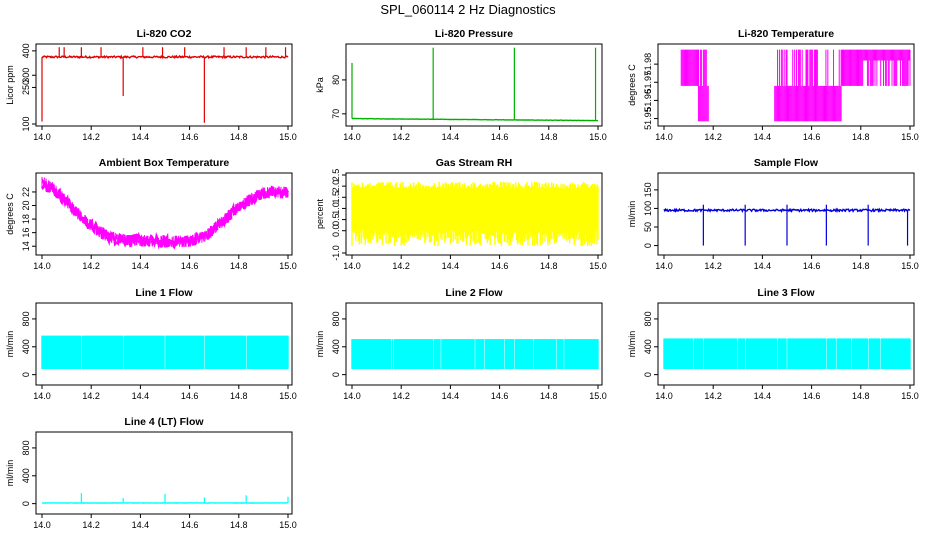 The height and width of the screenshot is (540, 936). I want to click on series-line, so click(165, 57).